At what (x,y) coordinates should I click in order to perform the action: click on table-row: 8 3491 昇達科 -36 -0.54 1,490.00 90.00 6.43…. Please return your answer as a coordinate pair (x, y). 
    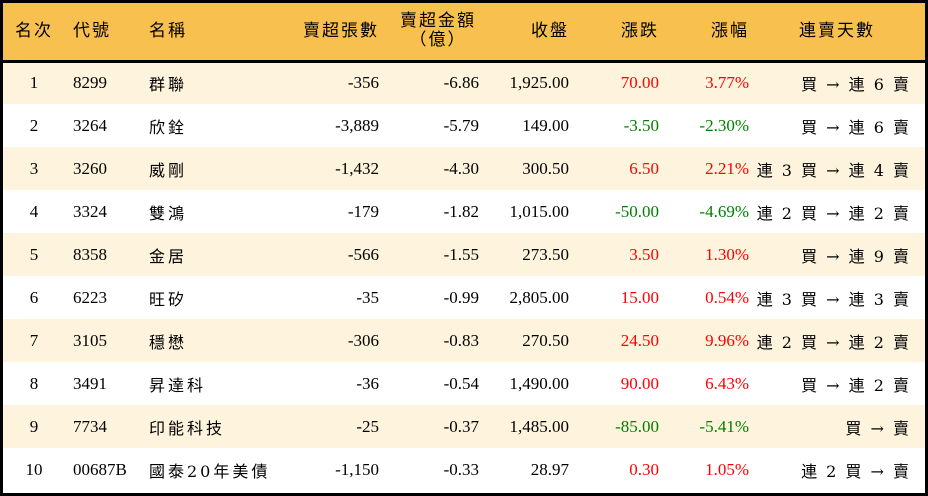
    Looking at the image, I should click on (464, 383).